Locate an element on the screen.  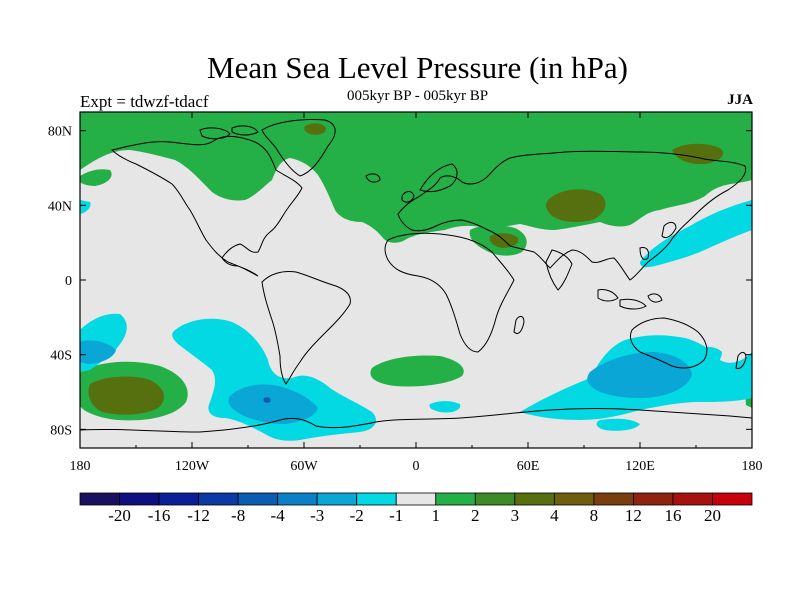
west-edge-cyan is located at coordinates (85, 207).